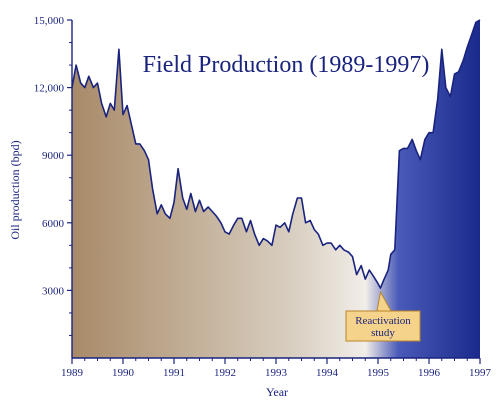 The width and height of the screenshot is (500, 413). Describe the element at coordinates (53, 224) in the screenshot. I see `y-tick-label: 6000` at that location.